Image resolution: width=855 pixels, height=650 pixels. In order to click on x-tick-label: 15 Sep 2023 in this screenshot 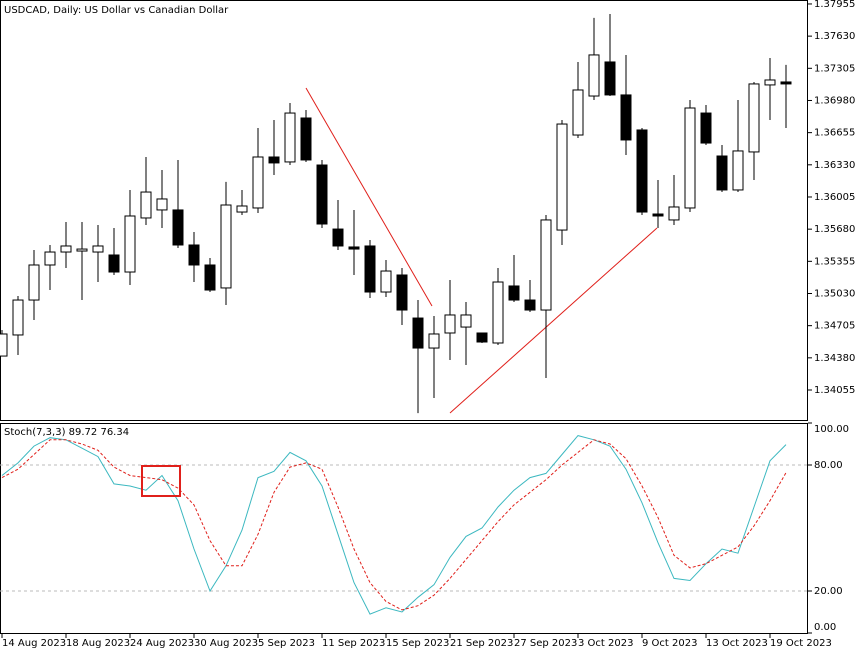, I will do `click(417, 643)`.